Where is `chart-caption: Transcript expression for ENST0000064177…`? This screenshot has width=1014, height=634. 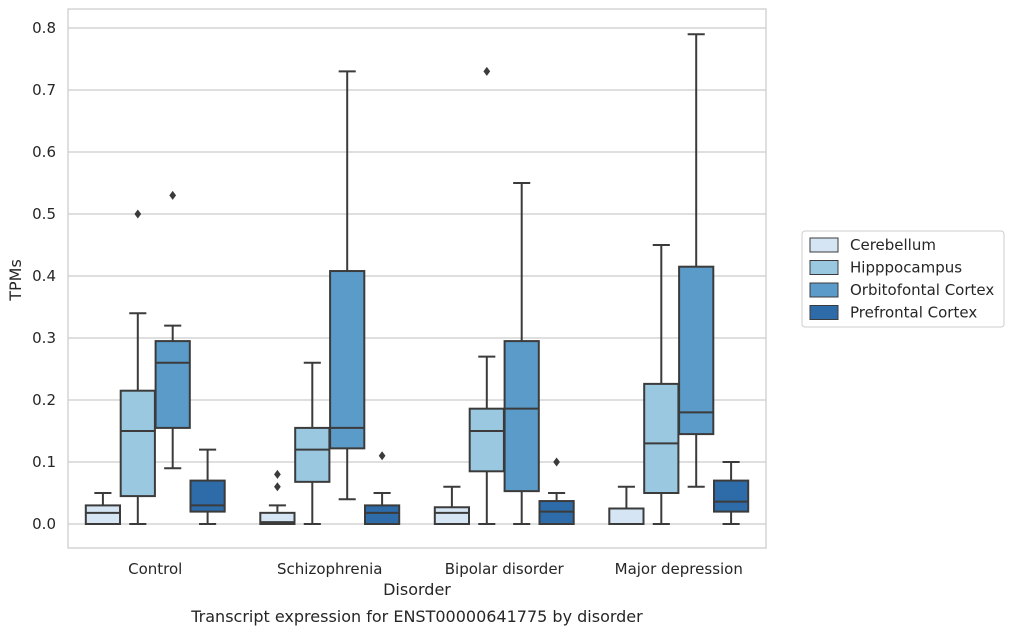 chart-caption: Transcript expression for ENST0000064177… is located at coordinates (416, 616).